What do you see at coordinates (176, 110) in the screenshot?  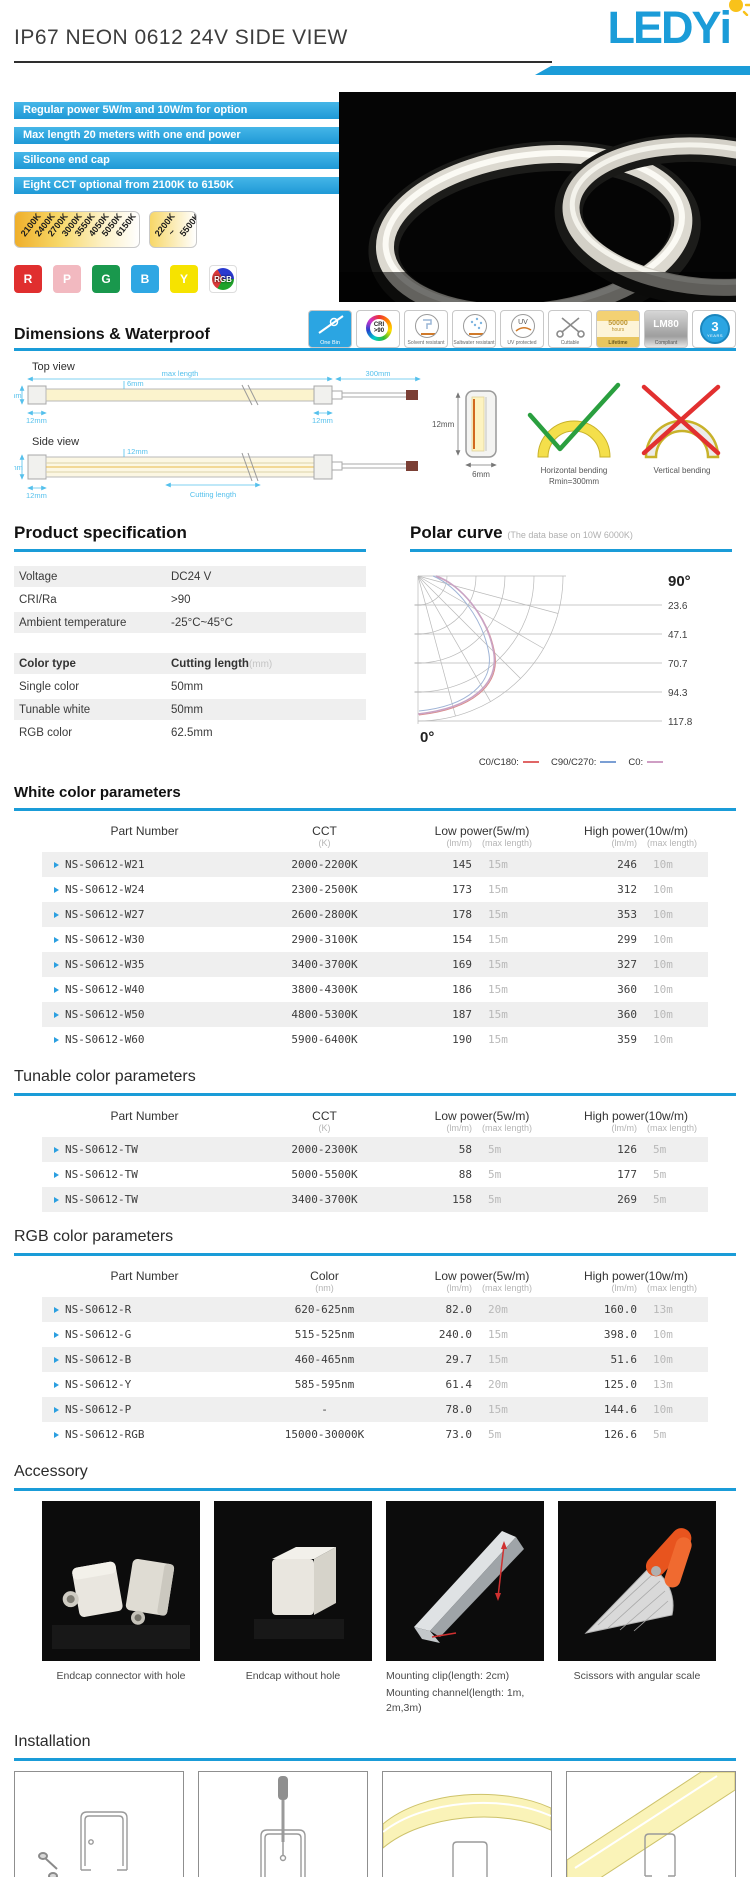 I see `feature-bar: Regular power 5W/m and 10W/m for option` at bounding box center [176, 110].